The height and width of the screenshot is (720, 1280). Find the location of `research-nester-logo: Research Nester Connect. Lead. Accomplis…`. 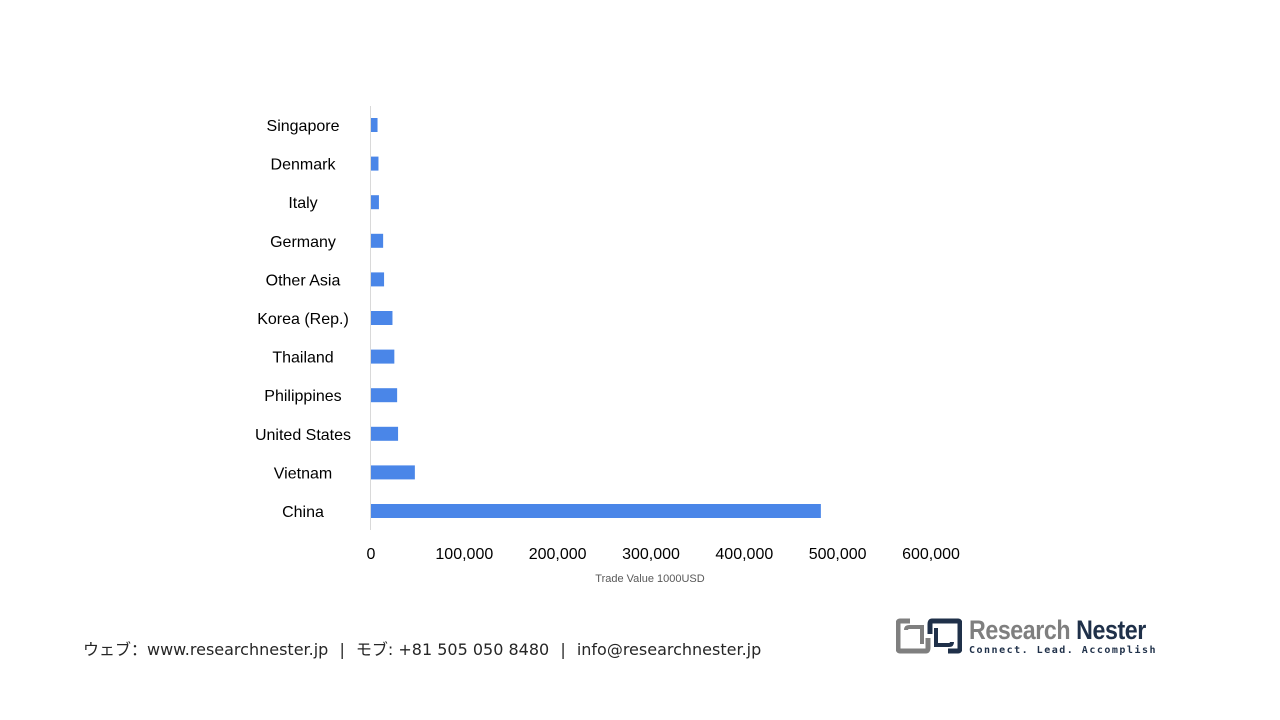

research-nester-logo: Research Nester Connect. Lead. Accomplis… is located at coordinates (1035, 636).